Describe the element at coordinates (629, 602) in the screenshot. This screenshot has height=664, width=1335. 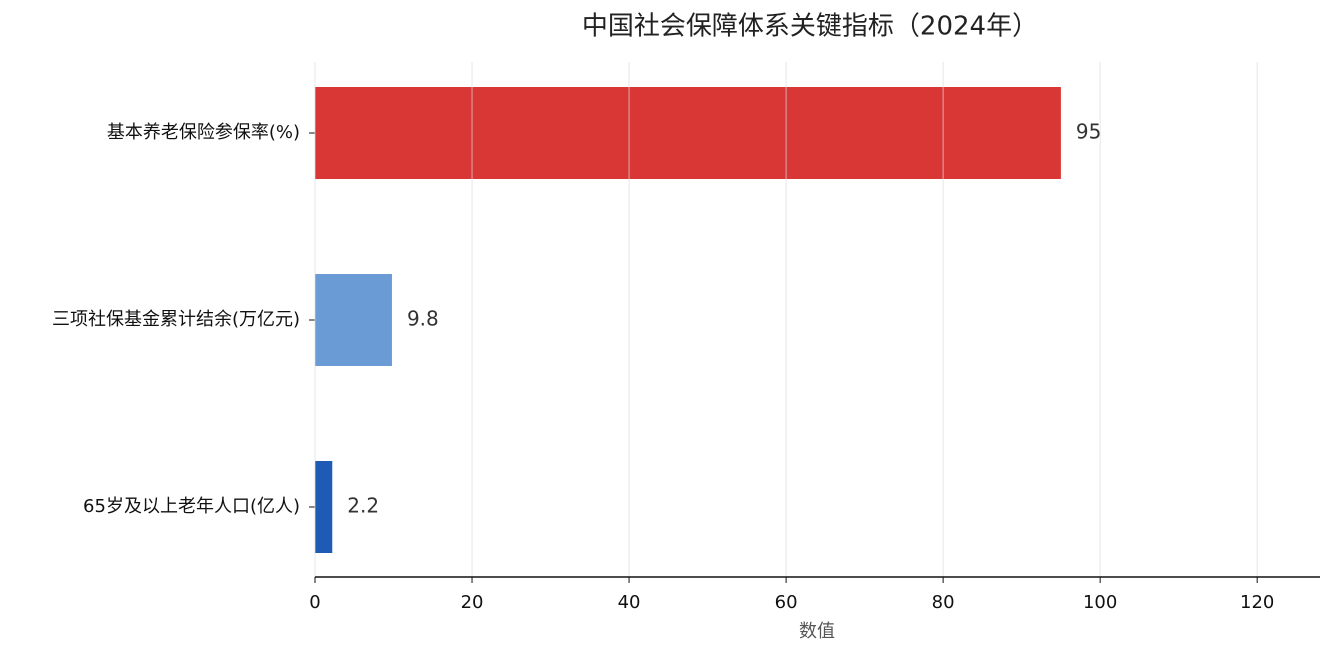
I see `x-tick-label: 40` at that location.